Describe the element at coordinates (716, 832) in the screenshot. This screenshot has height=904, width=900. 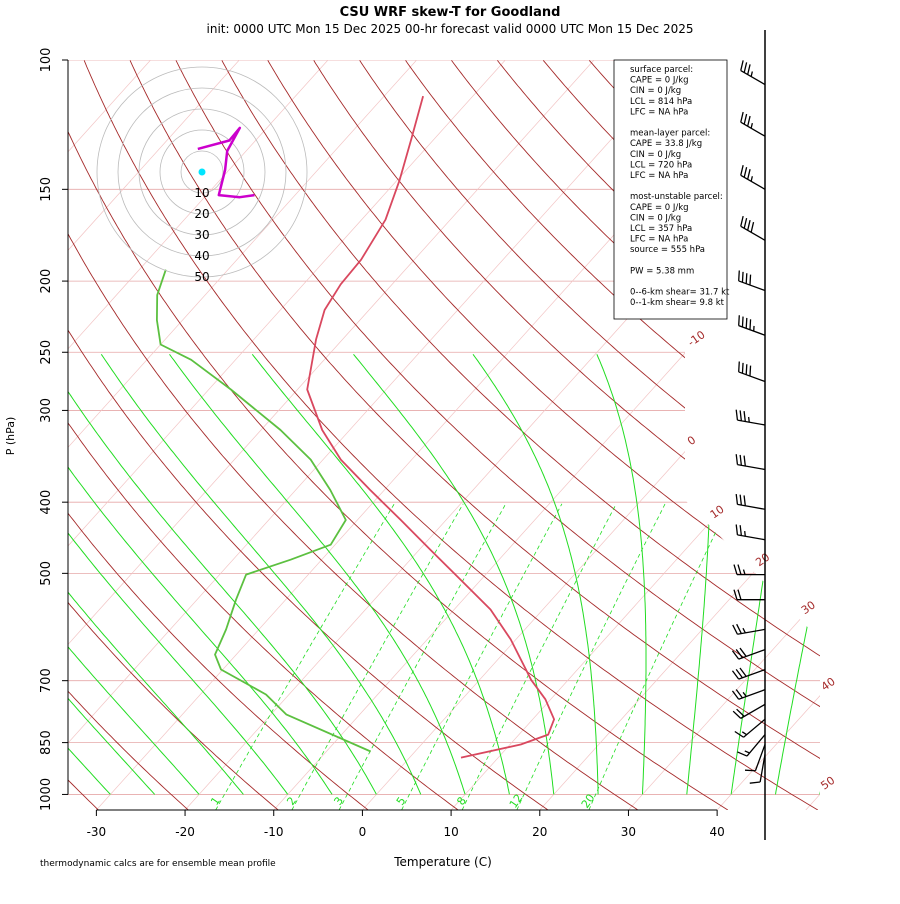
I see `x-tick-label: 40` at that location.